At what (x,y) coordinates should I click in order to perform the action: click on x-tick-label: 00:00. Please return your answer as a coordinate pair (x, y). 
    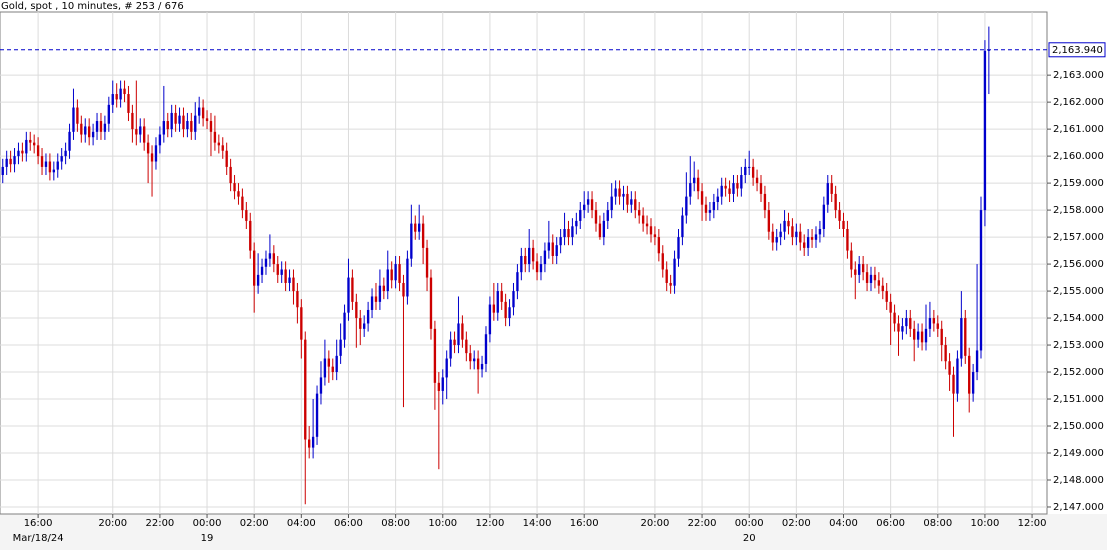
    Looking at the image, I should click on (749, 523).